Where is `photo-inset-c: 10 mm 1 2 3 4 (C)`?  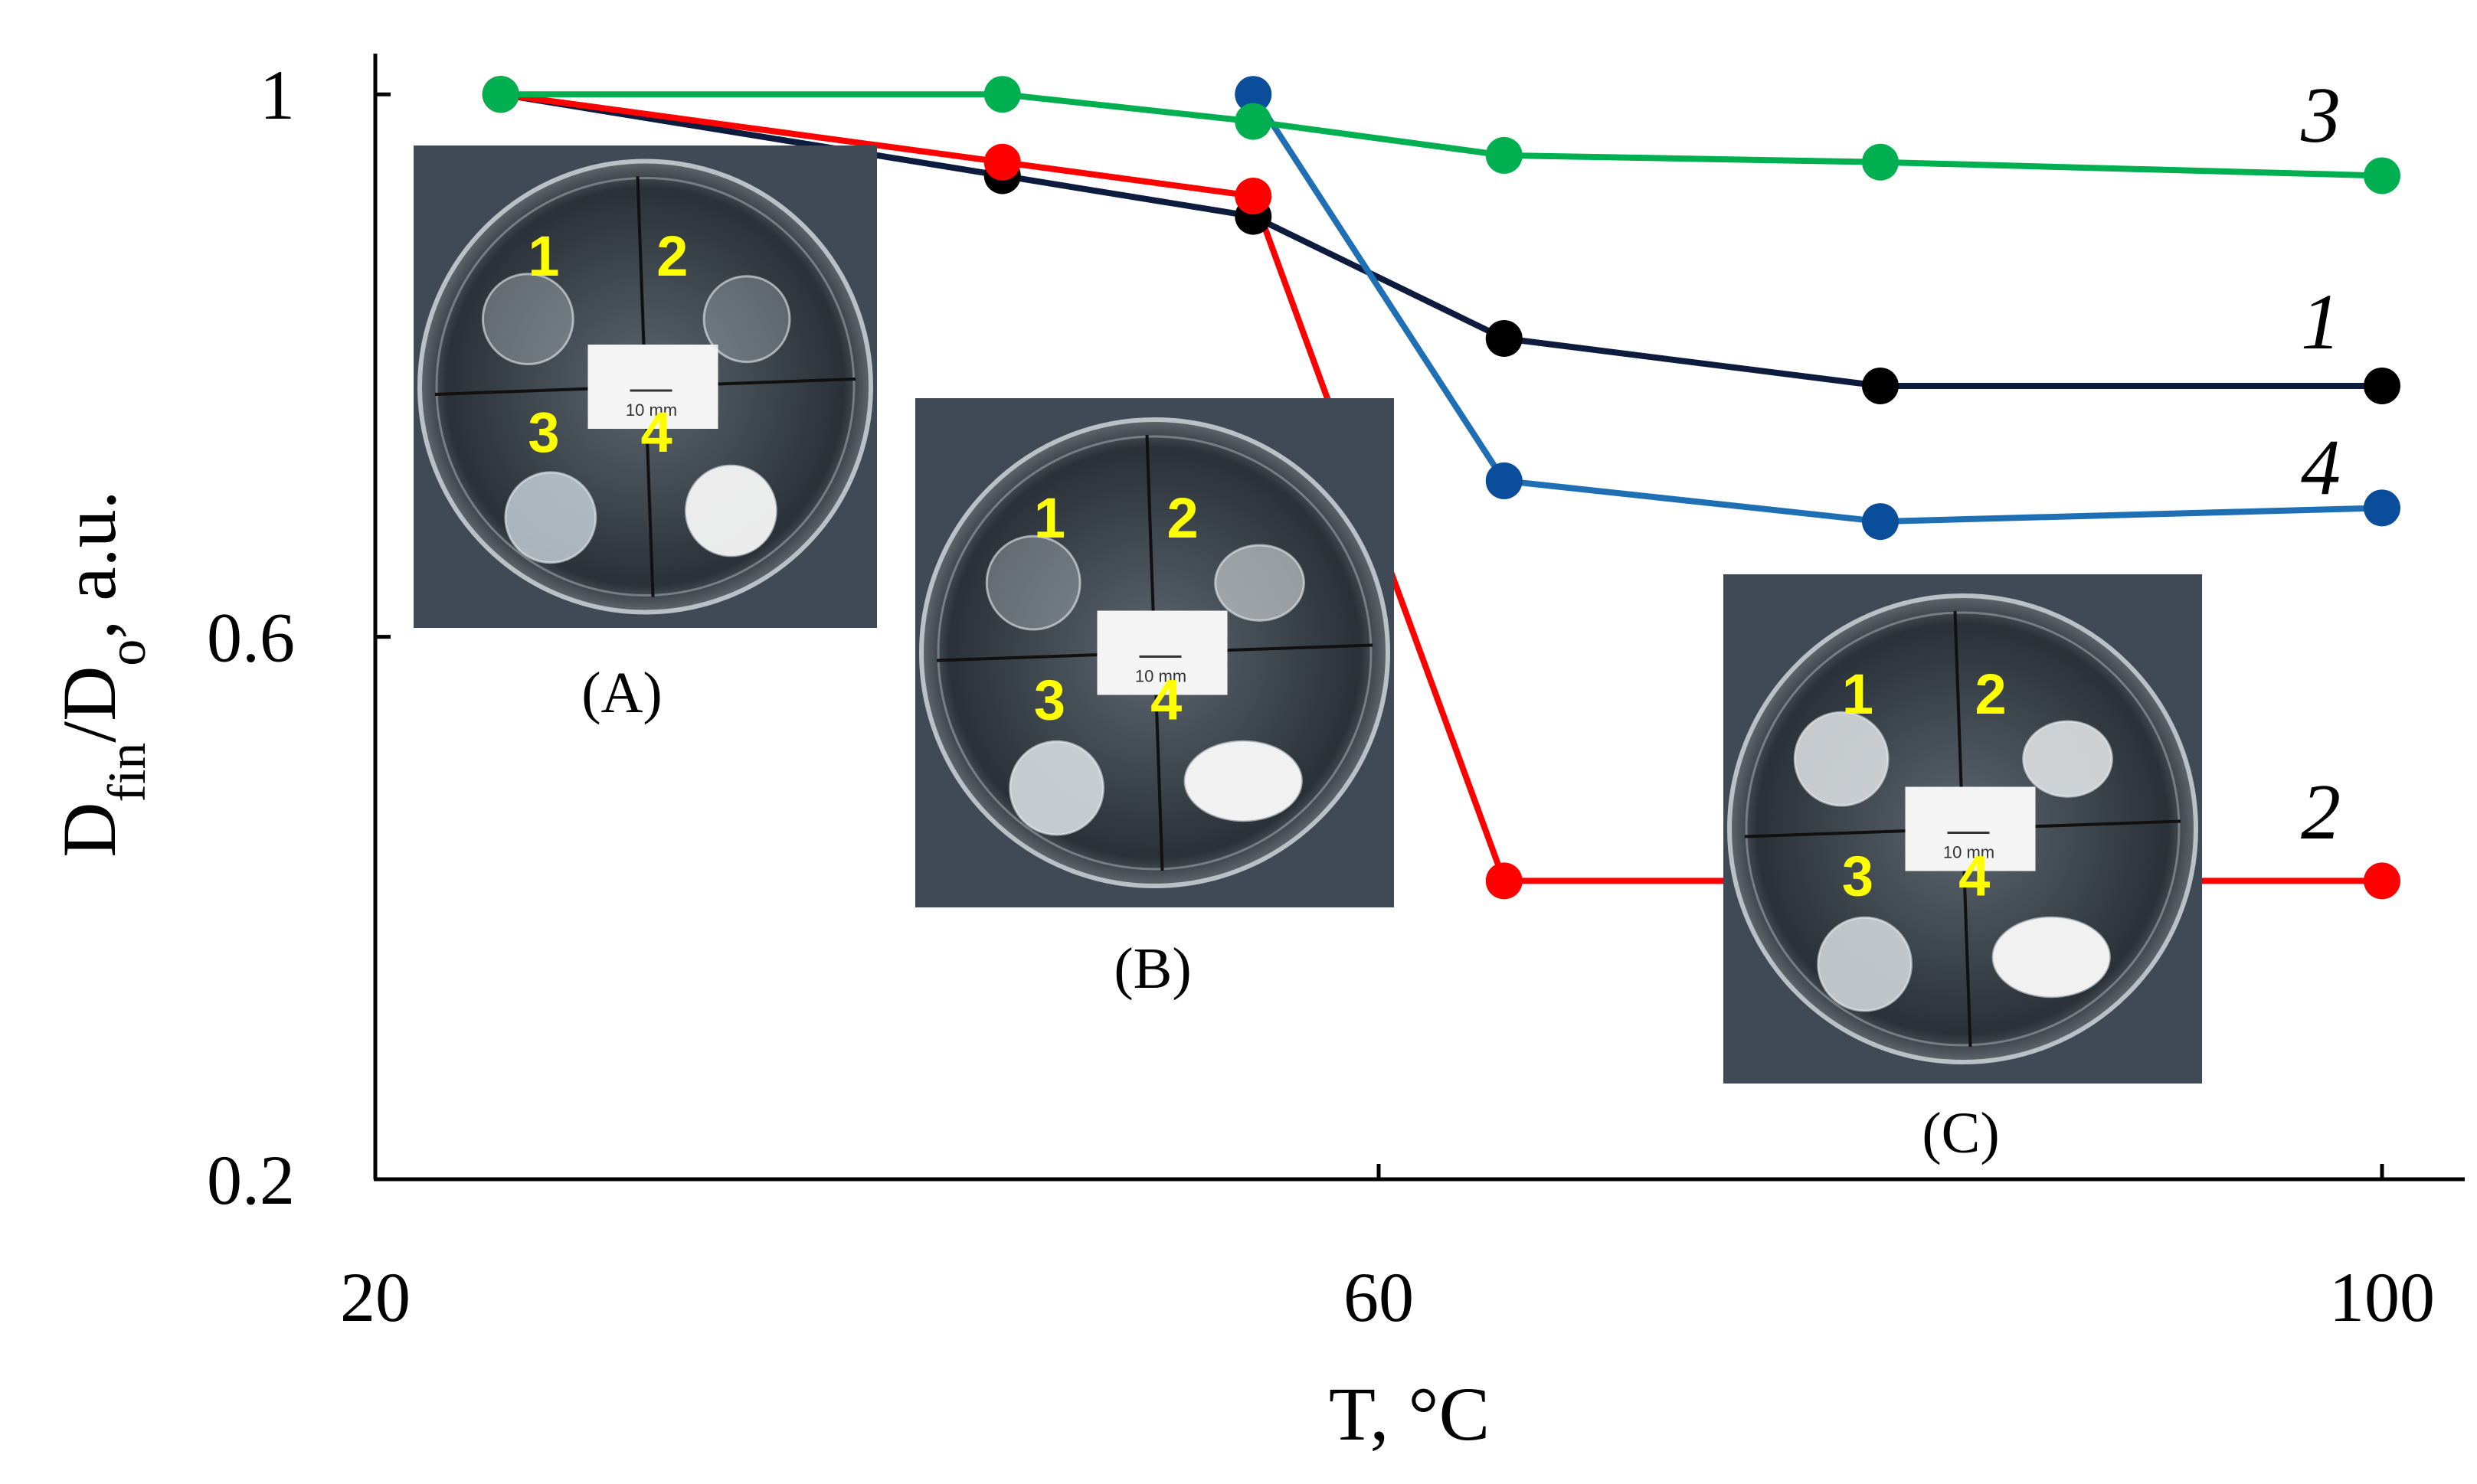
photo-inset-c: 10 mm 1 2 3 4 (C) is located at coordinates (1962, 869).